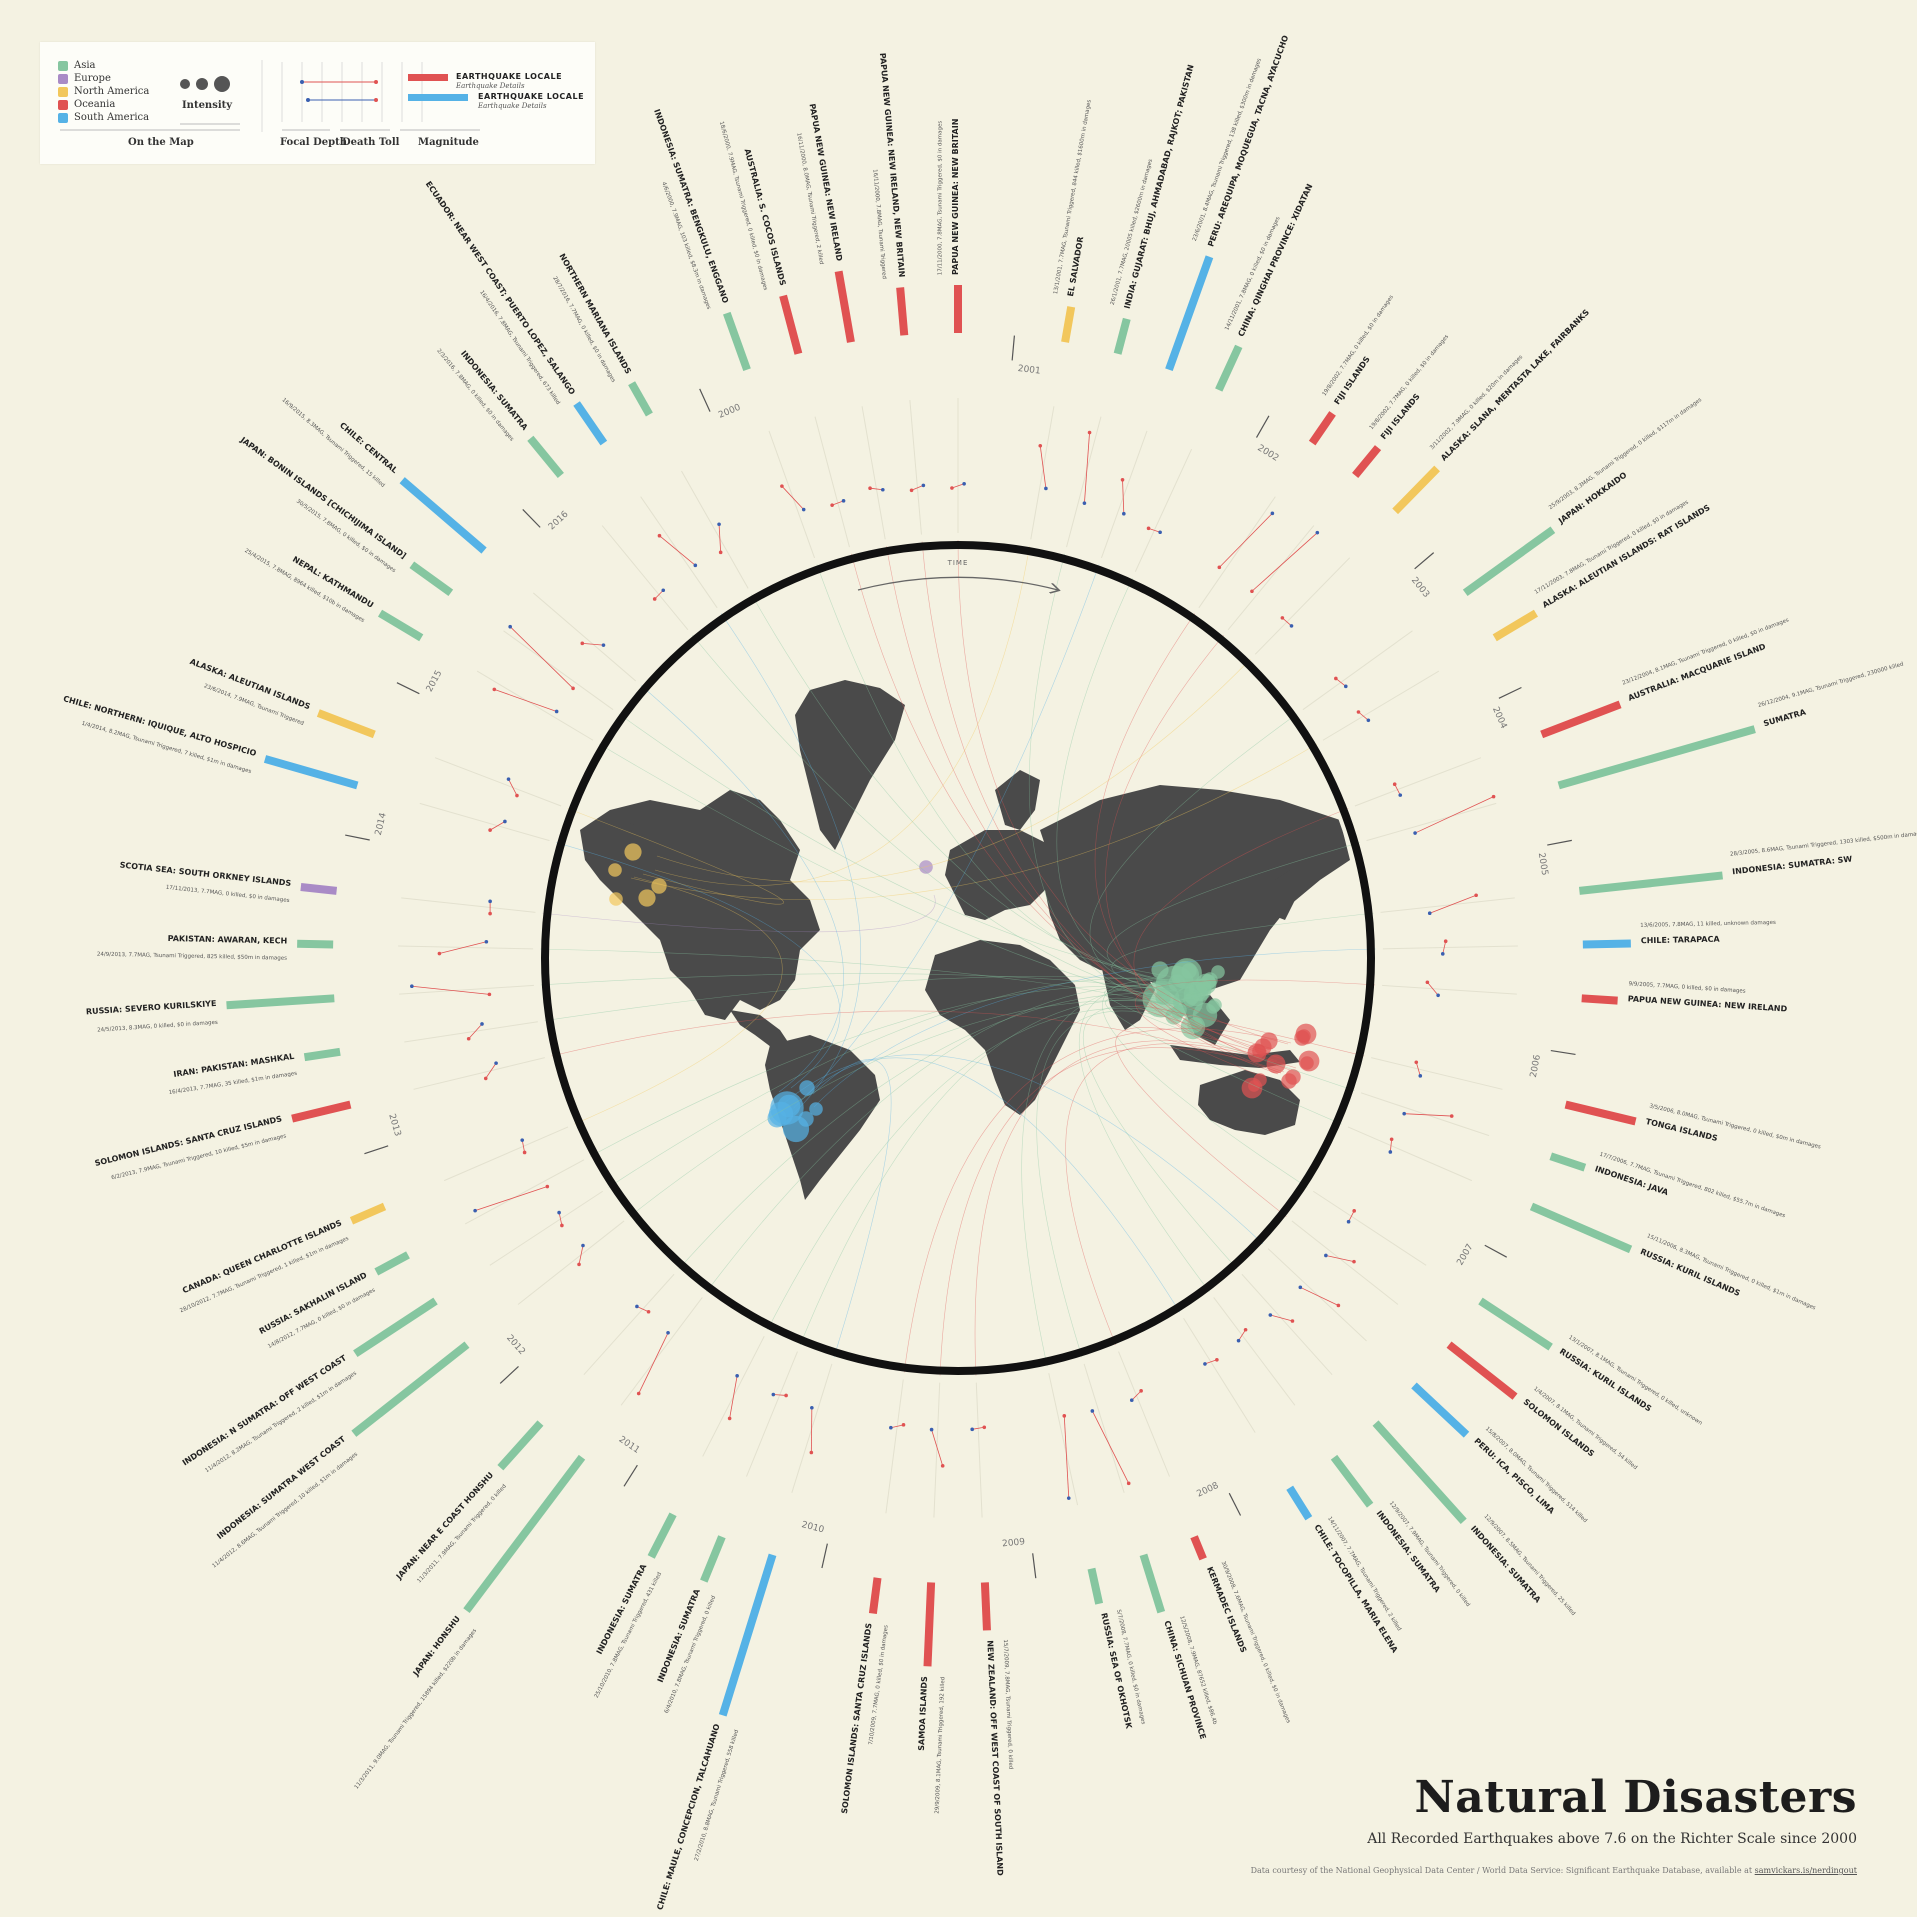 The width and height of the screenshot is (1917, 1917). Describe the element at coordinates (1075, 266) in the screenshot. I see `quake-name-label: EL SALVADOR` at that location.